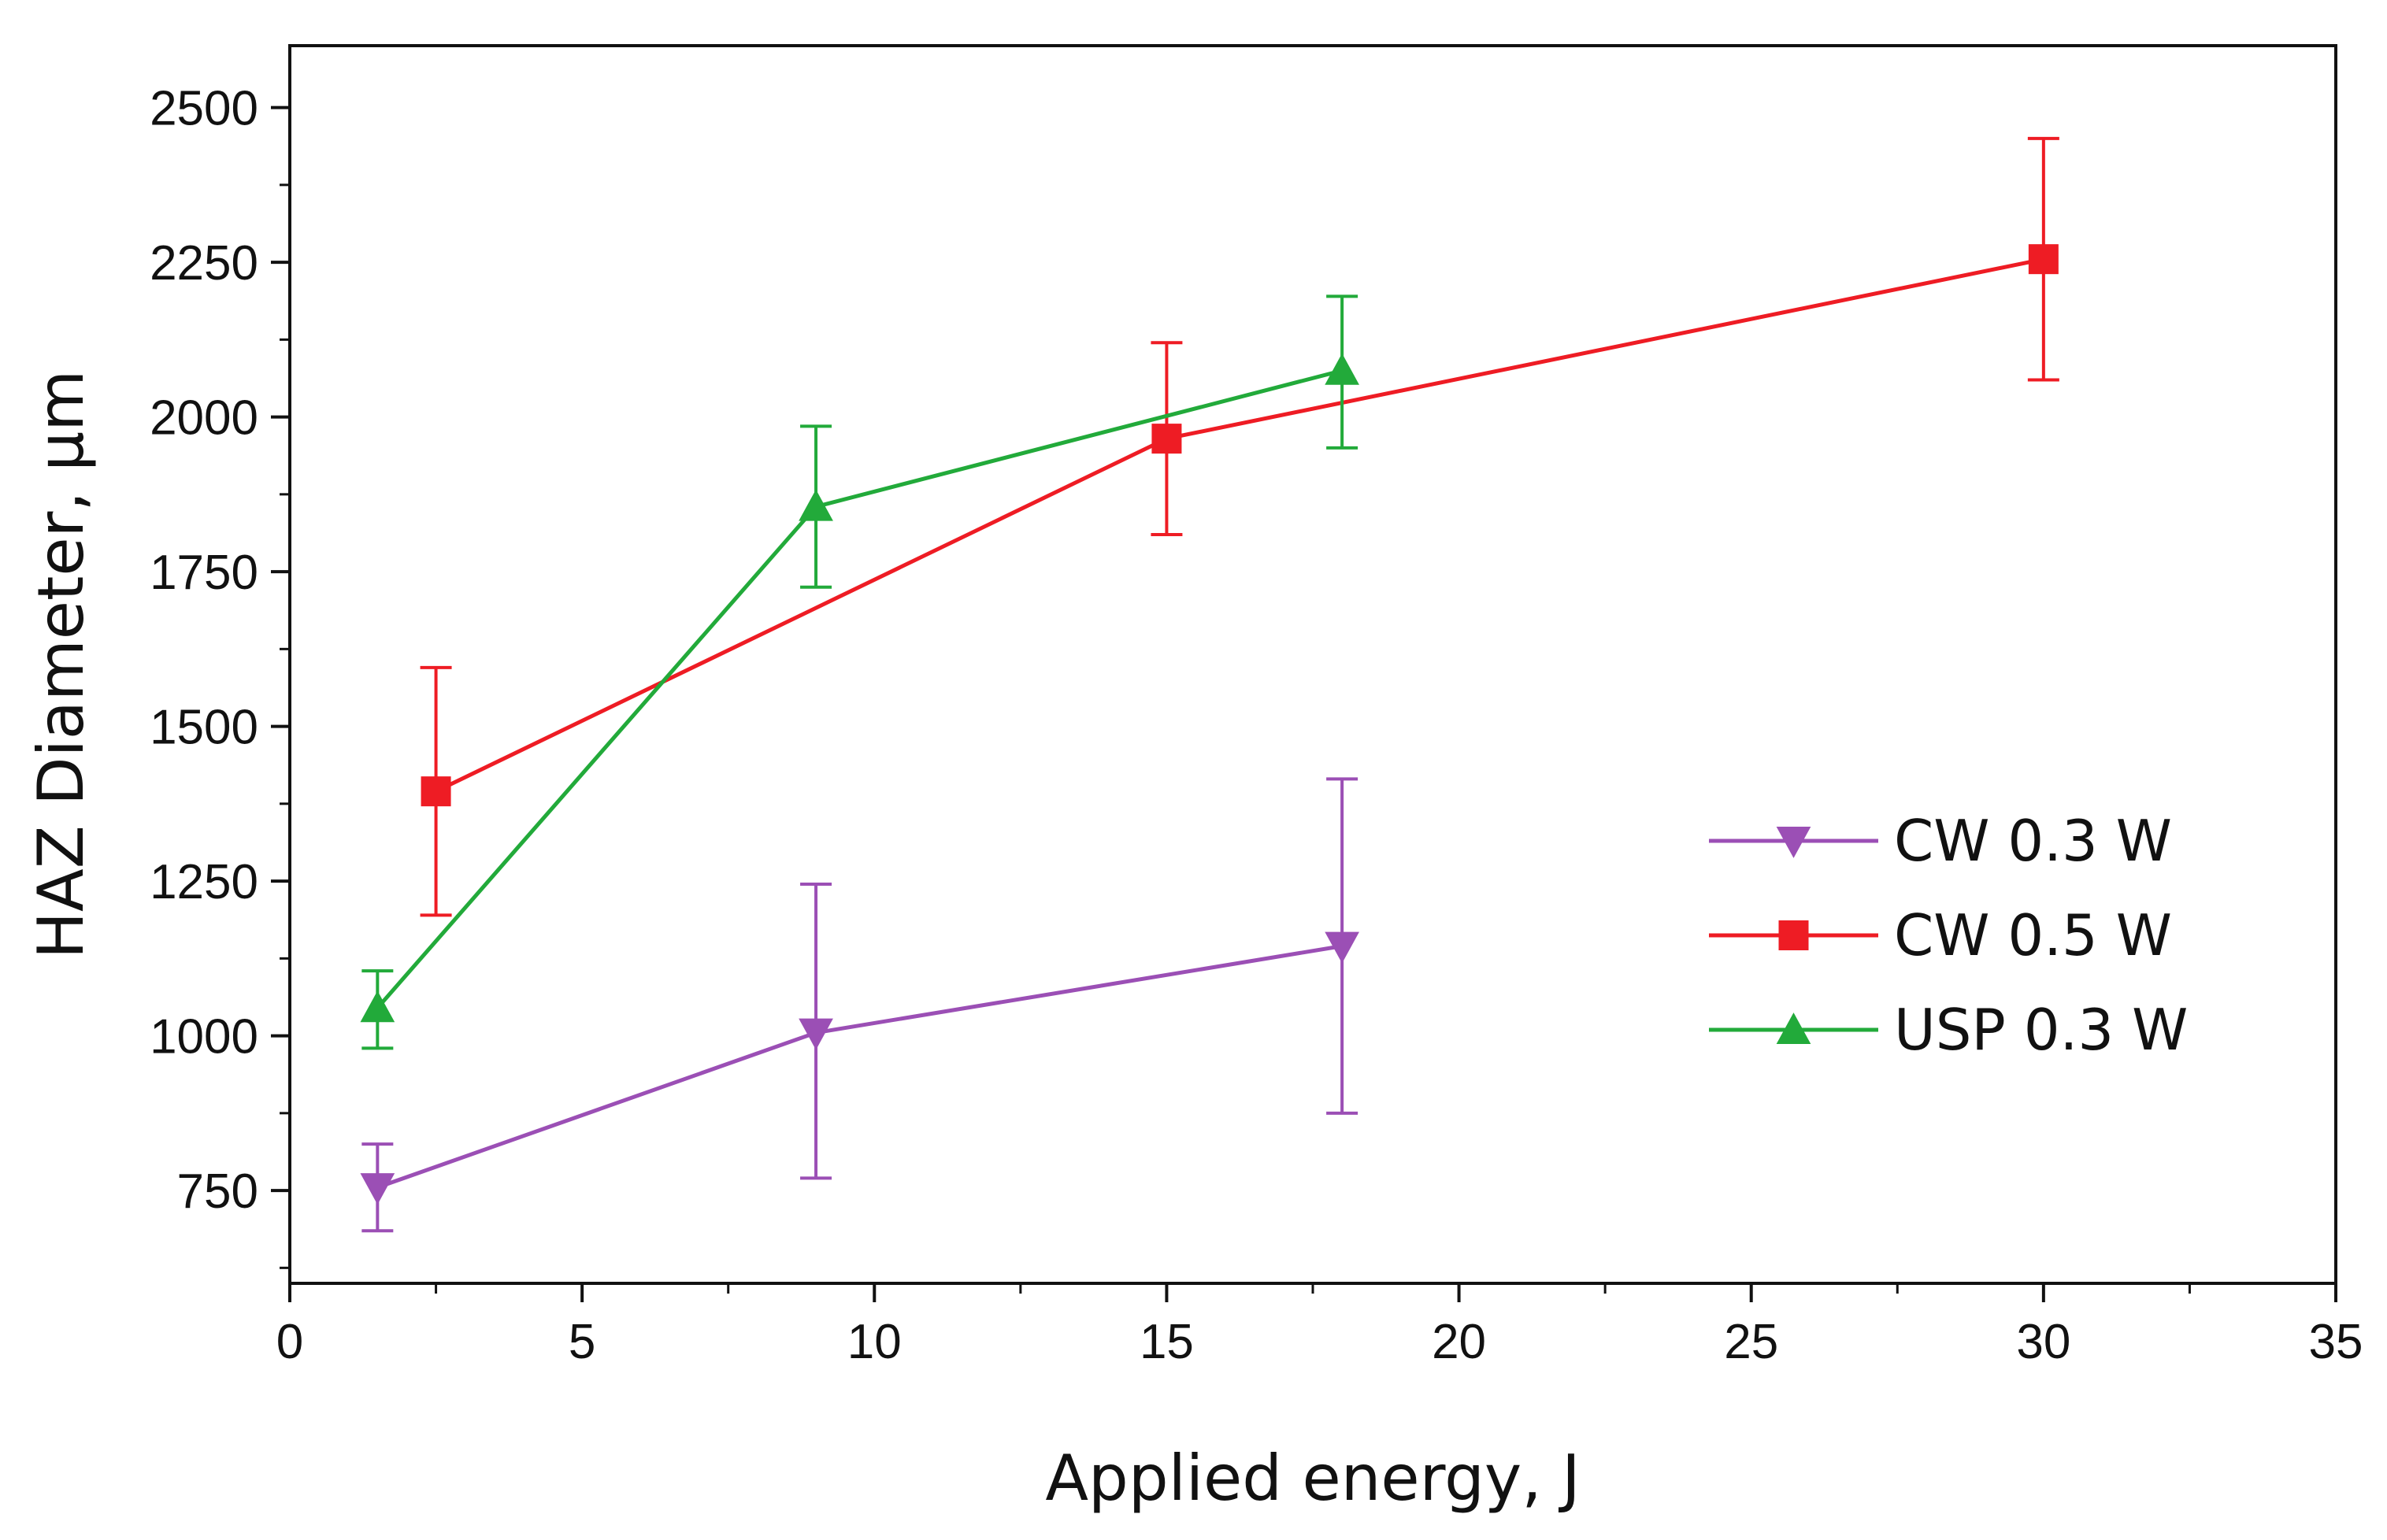 Image resolution: width=2387 pixels, height=1540 pixels. Describe the element at coordinates (204, 573) in the screenshot. I see `y-tick-label: 1750` at that location.